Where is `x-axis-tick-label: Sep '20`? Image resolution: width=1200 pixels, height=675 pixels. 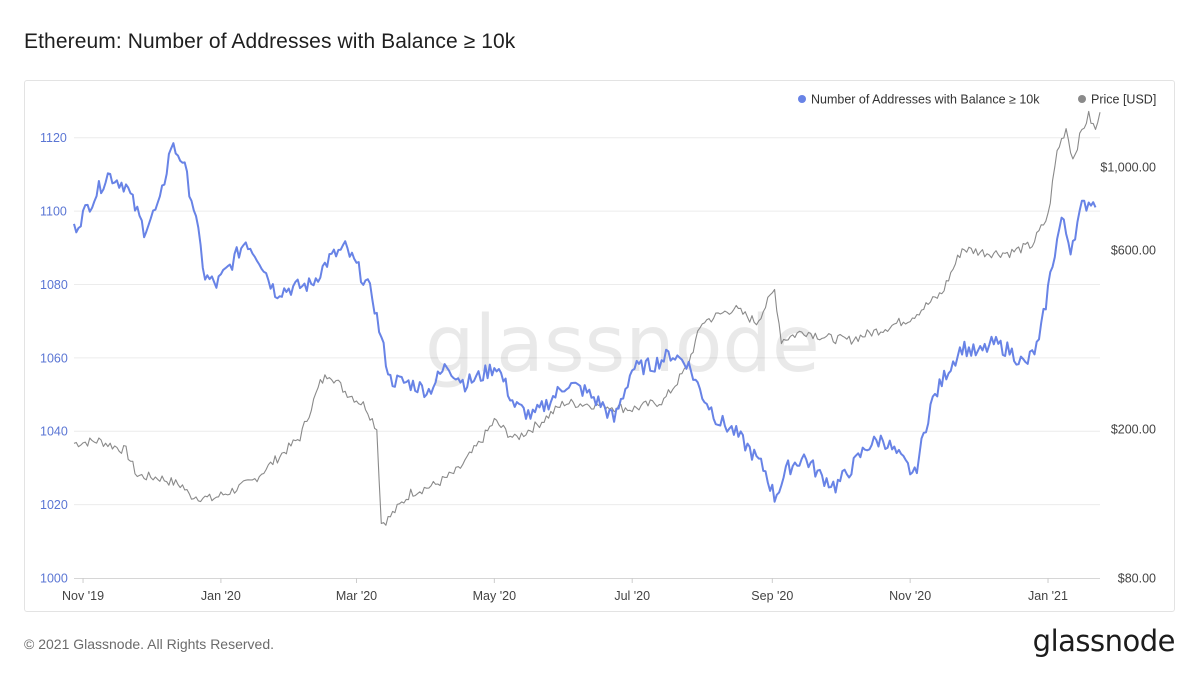 x-axis-tick-label: Sep '20 is located at coordinates (772, 596).